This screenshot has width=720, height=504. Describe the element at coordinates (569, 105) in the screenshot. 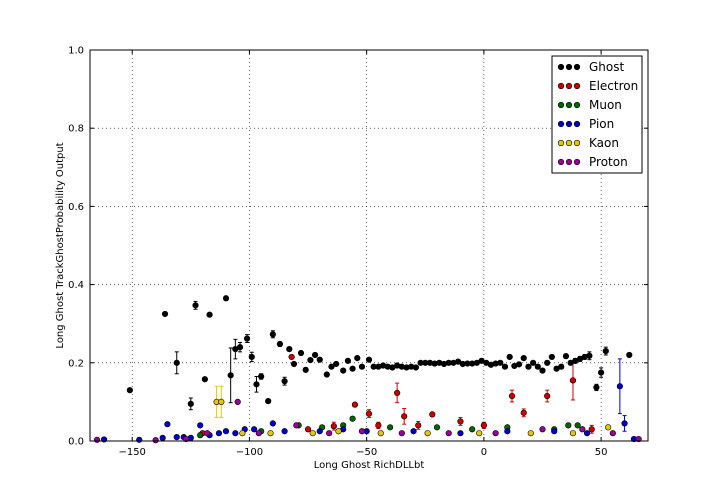

I see `legend-marker-muon` at that location.